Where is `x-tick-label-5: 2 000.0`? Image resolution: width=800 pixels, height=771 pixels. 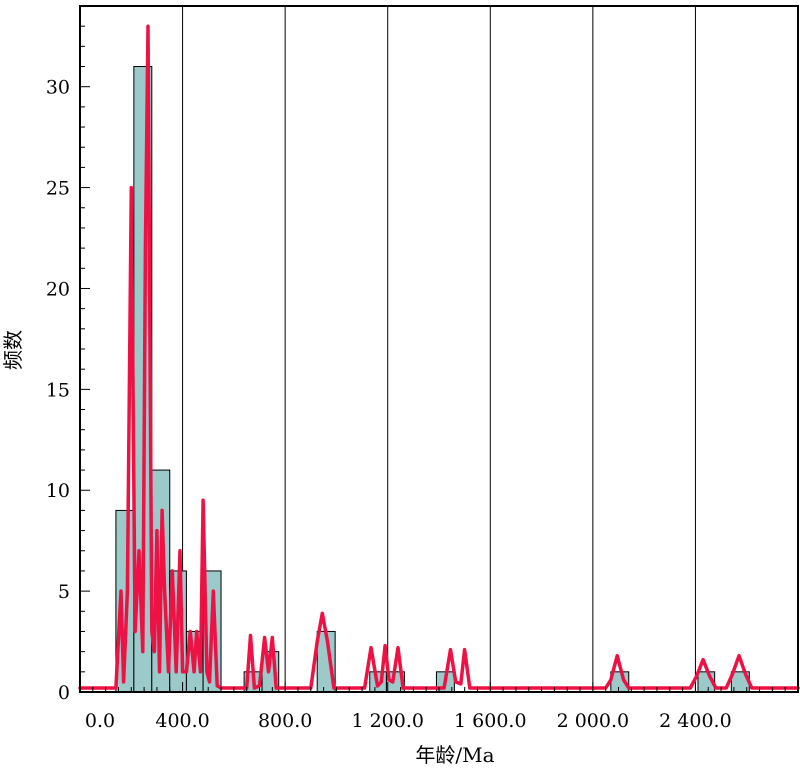 x-tick-label-5: 2 000.0 is located at coordinates (593, 721).